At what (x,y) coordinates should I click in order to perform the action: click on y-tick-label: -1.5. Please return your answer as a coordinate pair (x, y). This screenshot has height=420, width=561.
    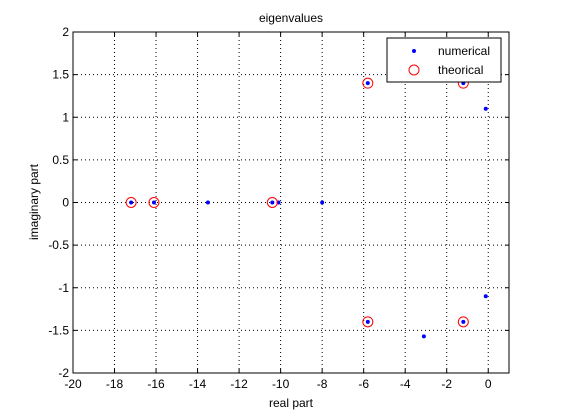
    Looking at the image, I should click on (58, 330).